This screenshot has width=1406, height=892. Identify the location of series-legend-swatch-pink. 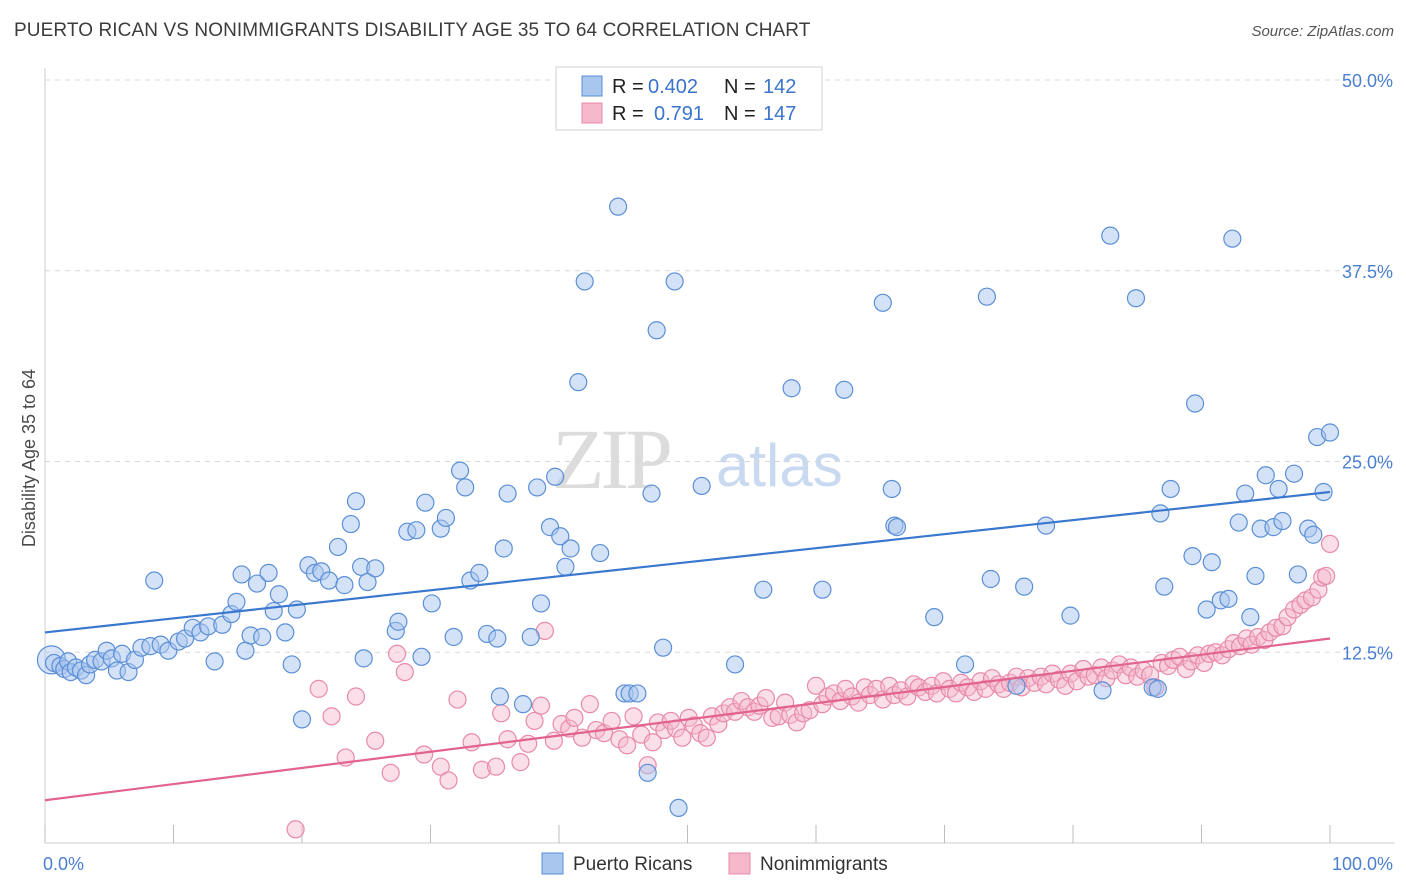
(739, 863).